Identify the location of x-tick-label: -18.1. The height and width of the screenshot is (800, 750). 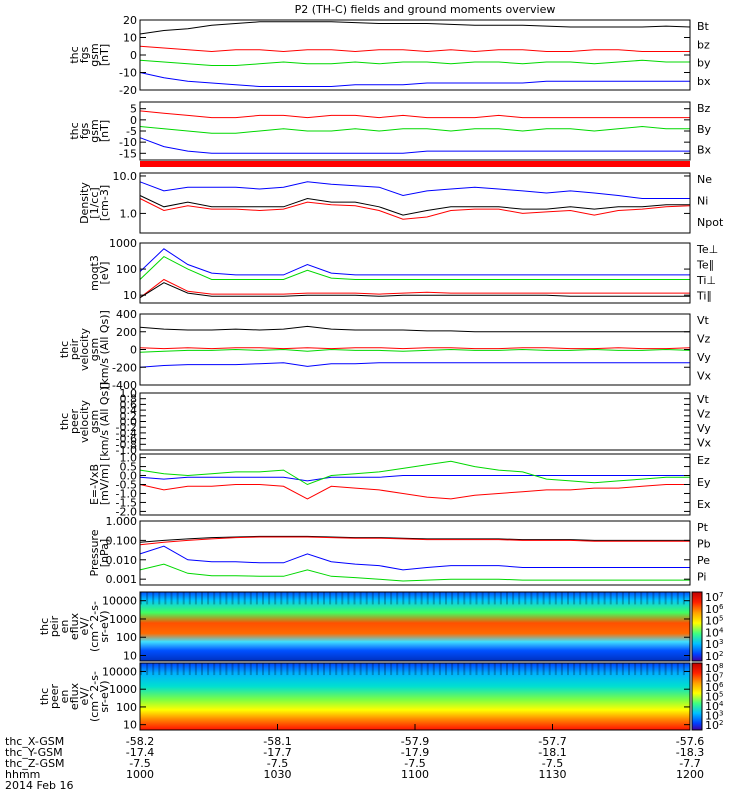
(552, 752).